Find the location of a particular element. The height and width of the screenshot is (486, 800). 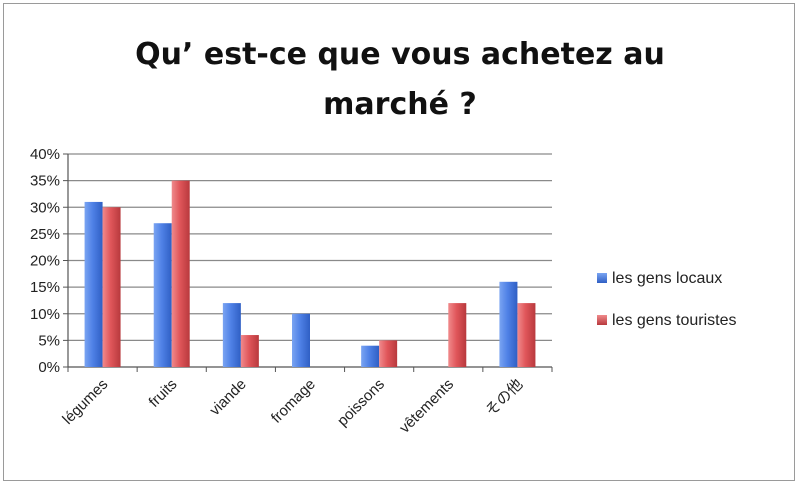

y-tick-label: 30% is located at coordinates (45, 207).